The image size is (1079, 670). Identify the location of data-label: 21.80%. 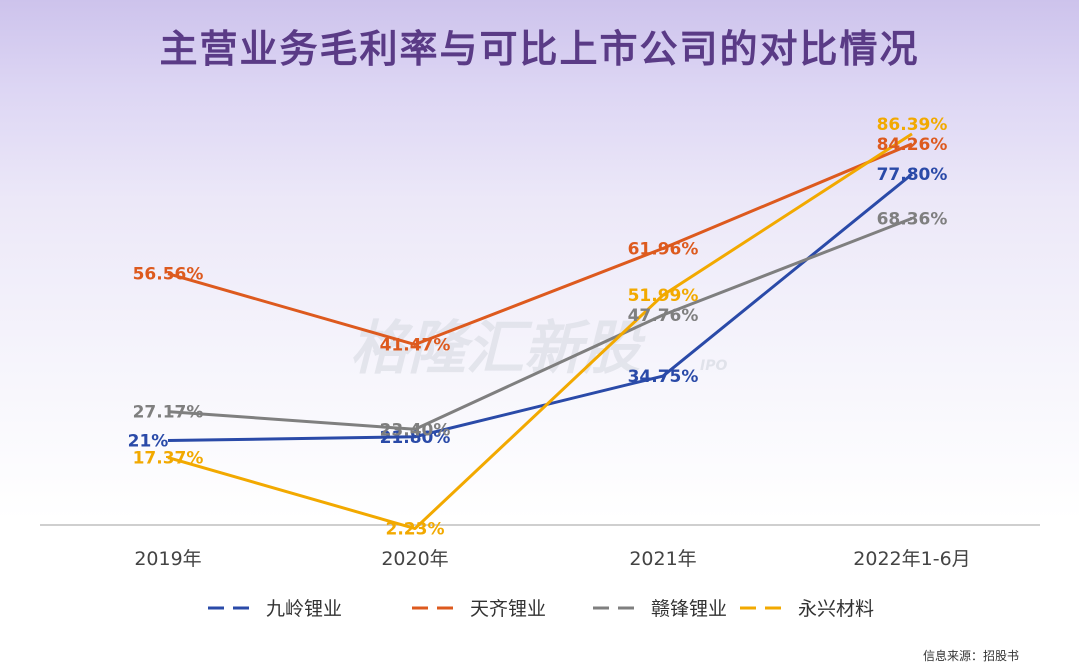
(415, 438).